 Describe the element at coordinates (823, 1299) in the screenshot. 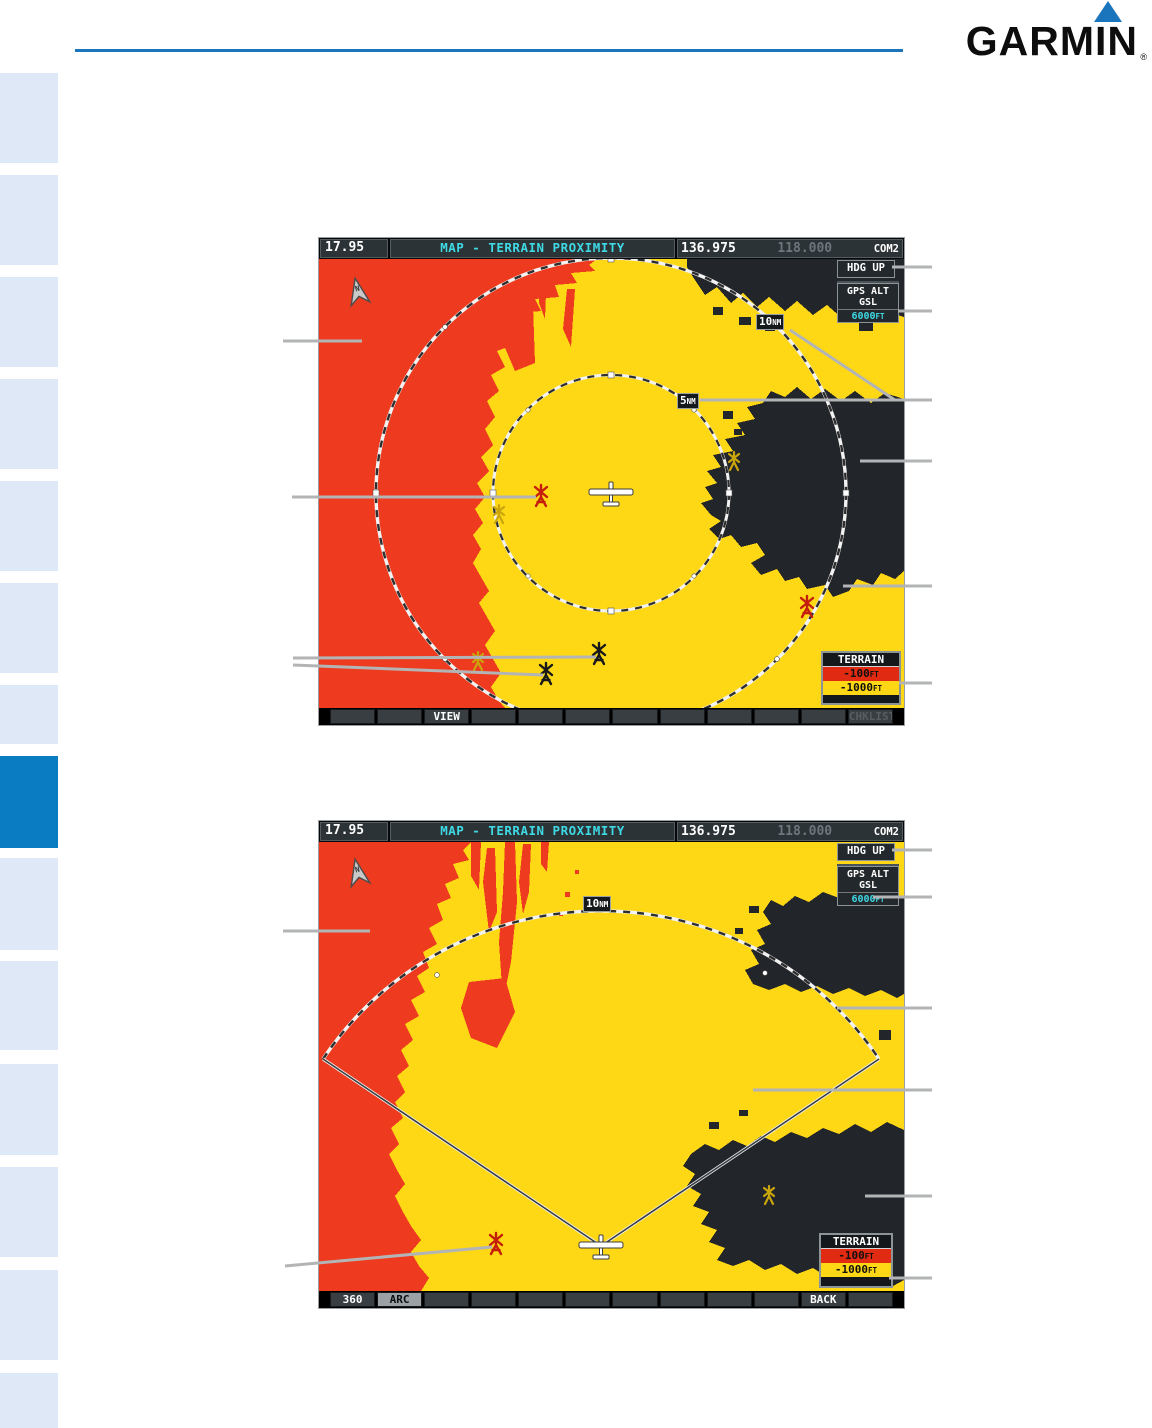

I see `softkey-back: BACK` at that location.